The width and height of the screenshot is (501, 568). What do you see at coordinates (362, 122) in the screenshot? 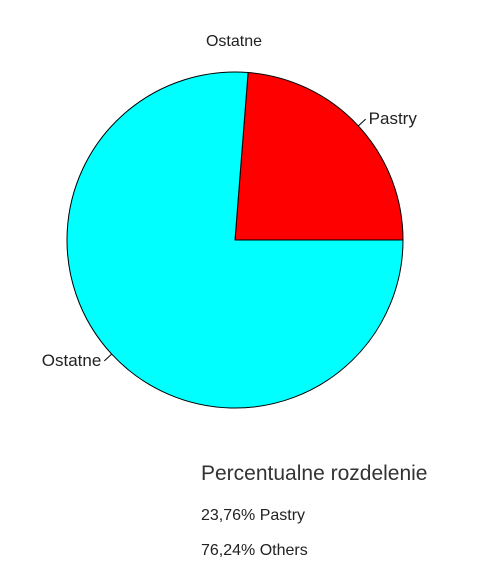
I see `pie-leader-line-pastry` at bounding box center [362, 122].